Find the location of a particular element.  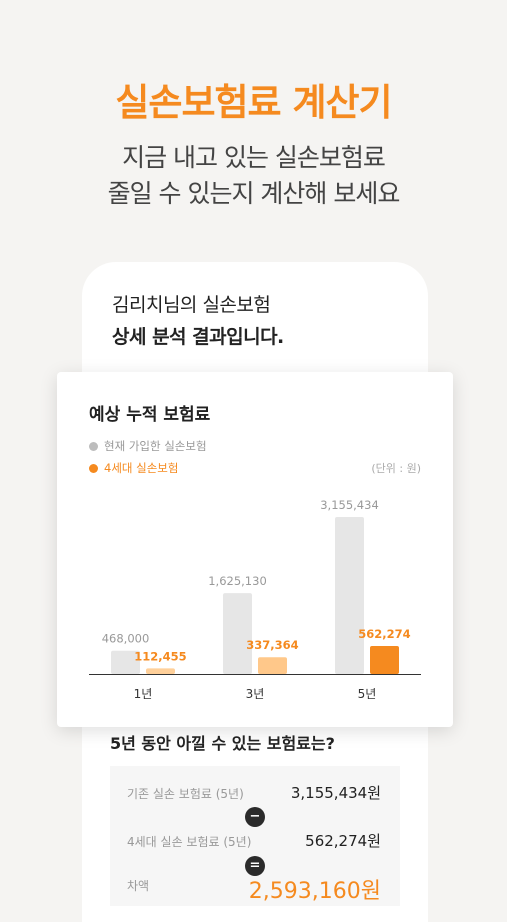

hero-title: 실손보험료 계산기 is located at coordinates (253, 102).